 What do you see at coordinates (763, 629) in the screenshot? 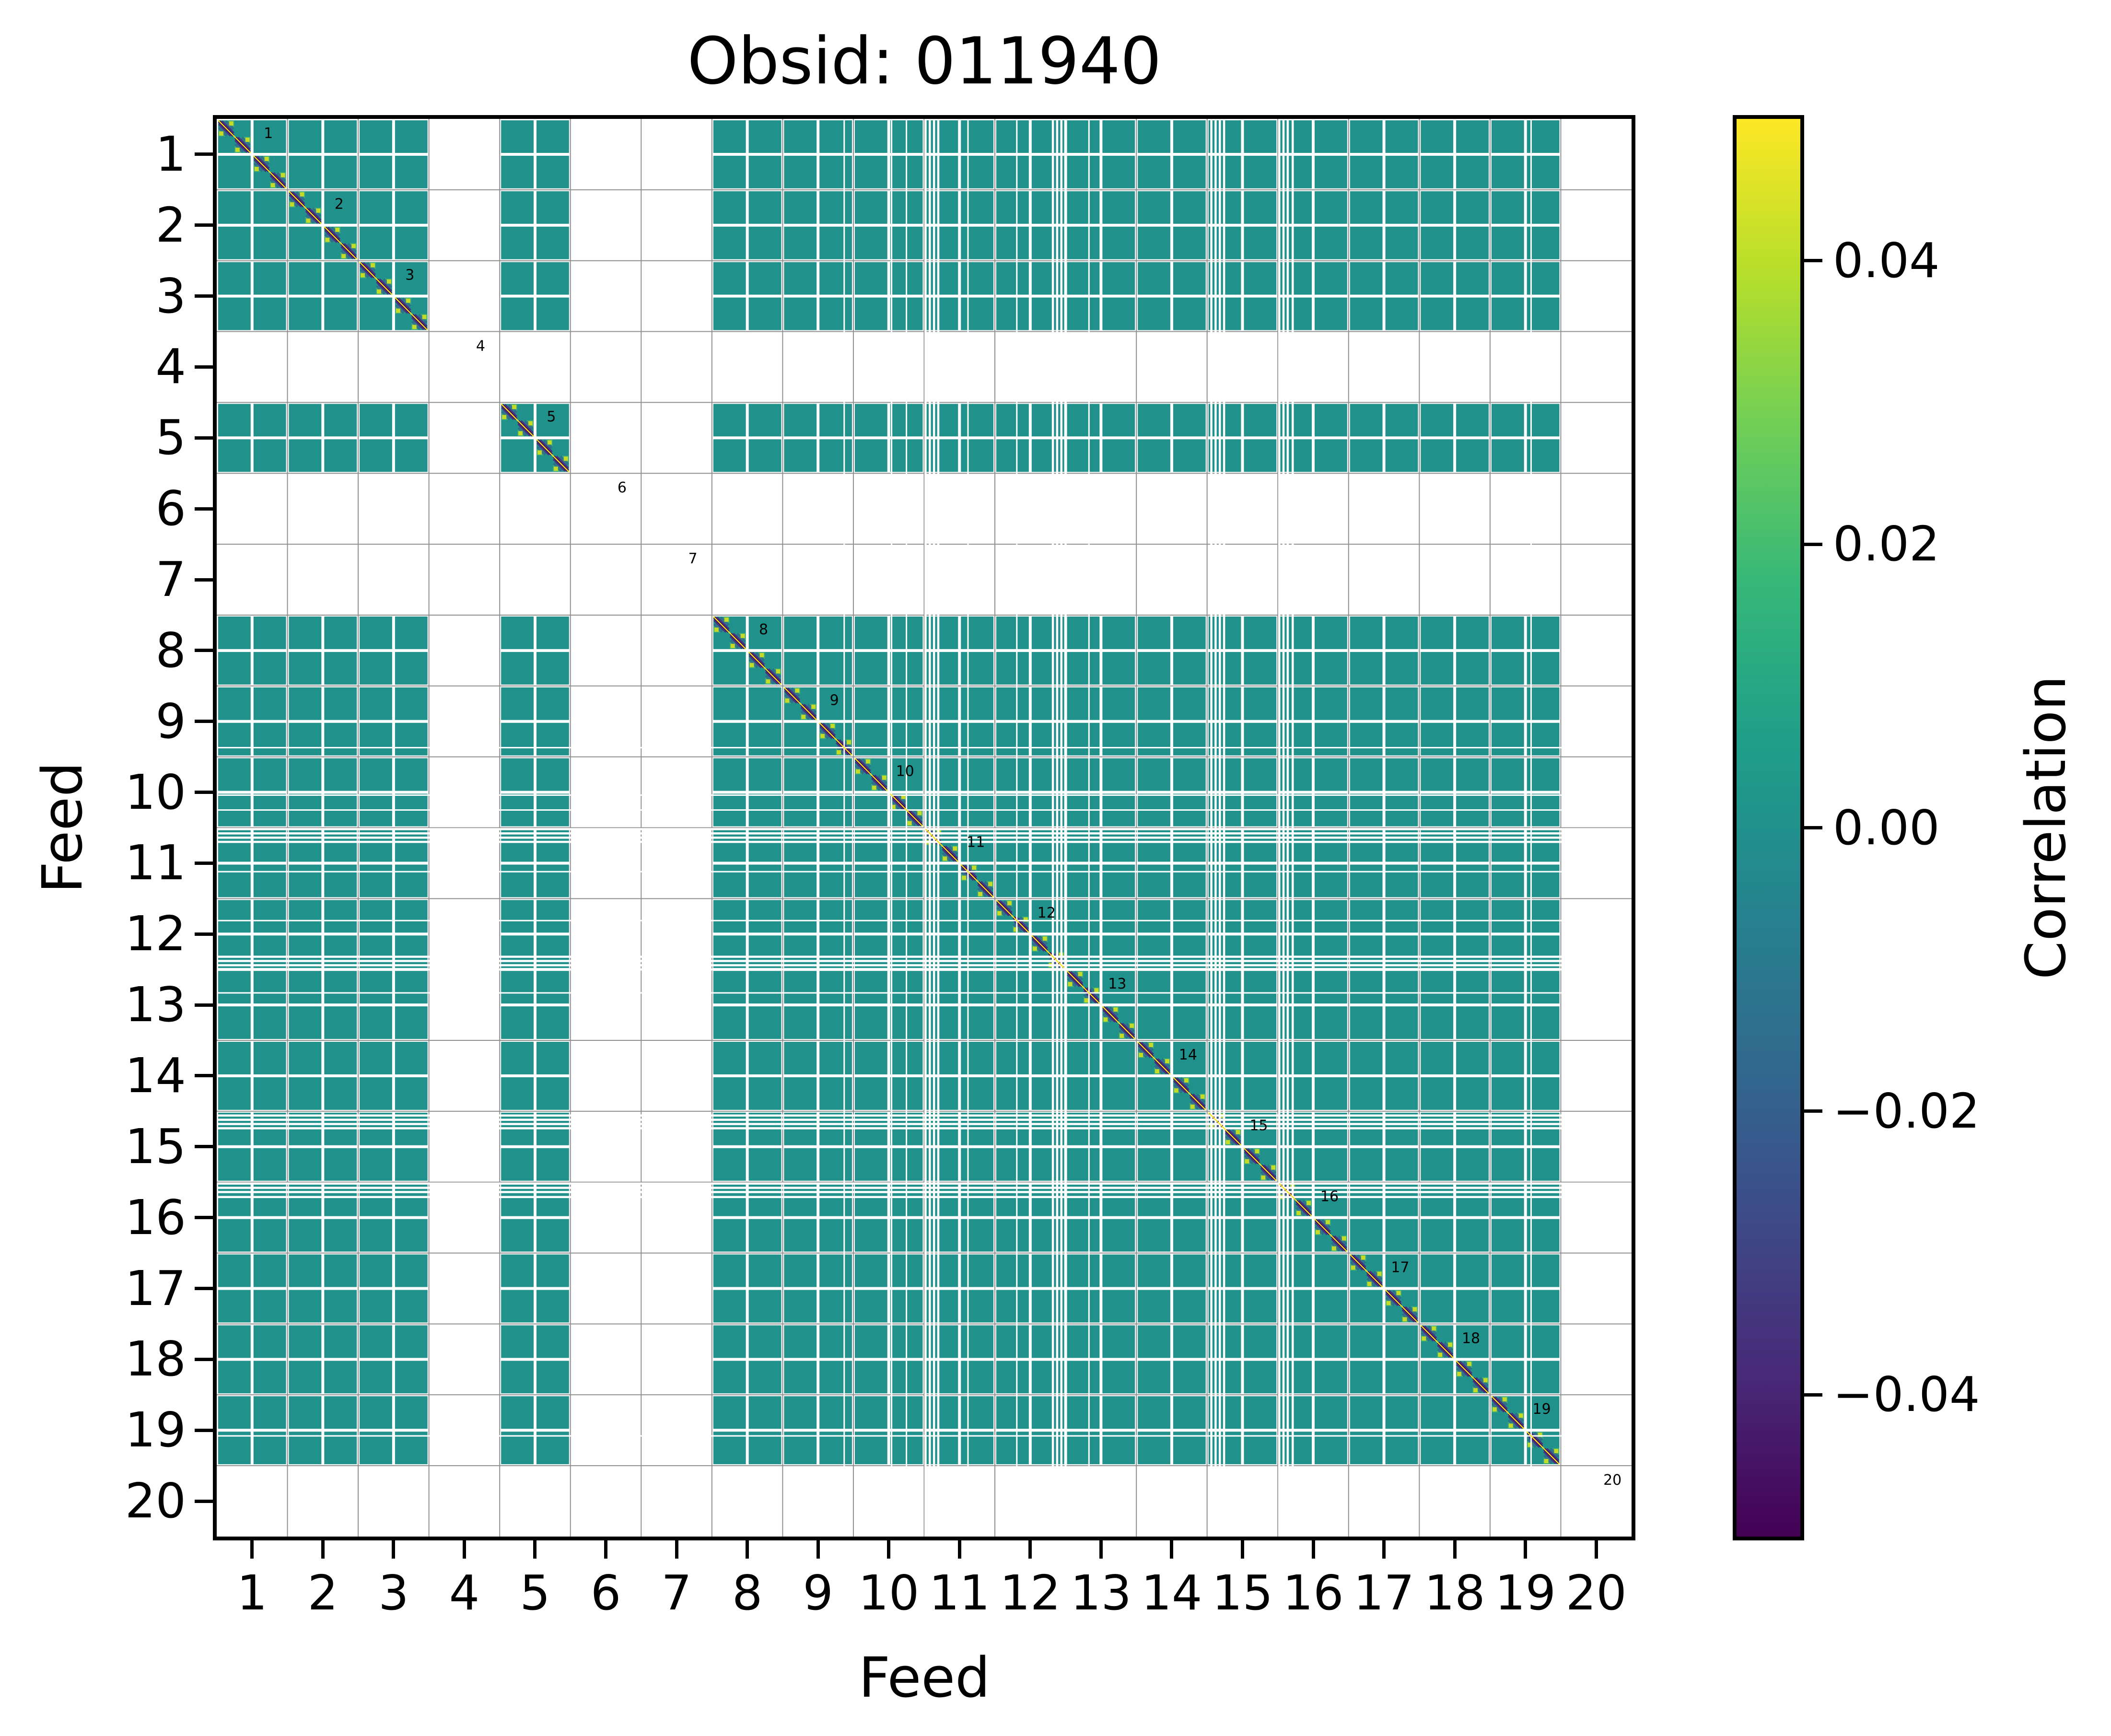
I see `feed-number-label: 8` at bounding box center [763, 629].